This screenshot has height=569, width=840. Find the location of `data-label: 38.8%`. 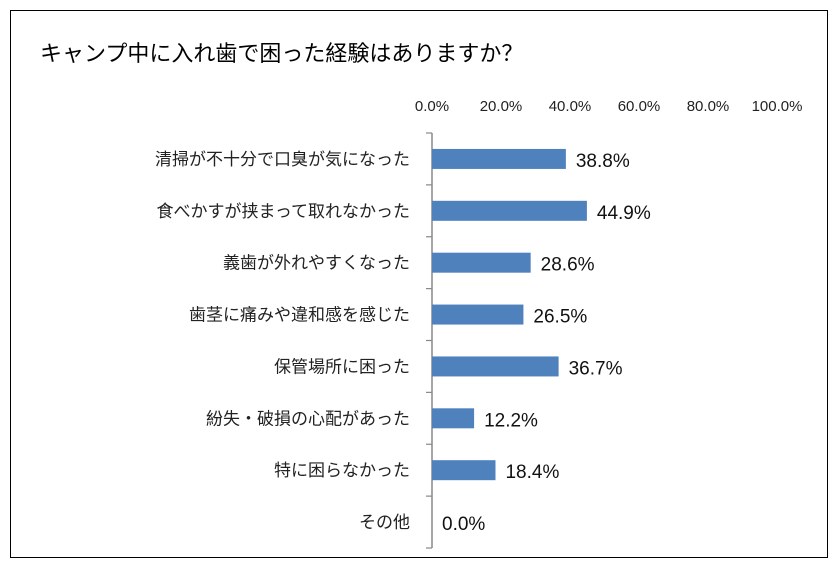

data-label: 38.8% is located at coordinates (603, 161).